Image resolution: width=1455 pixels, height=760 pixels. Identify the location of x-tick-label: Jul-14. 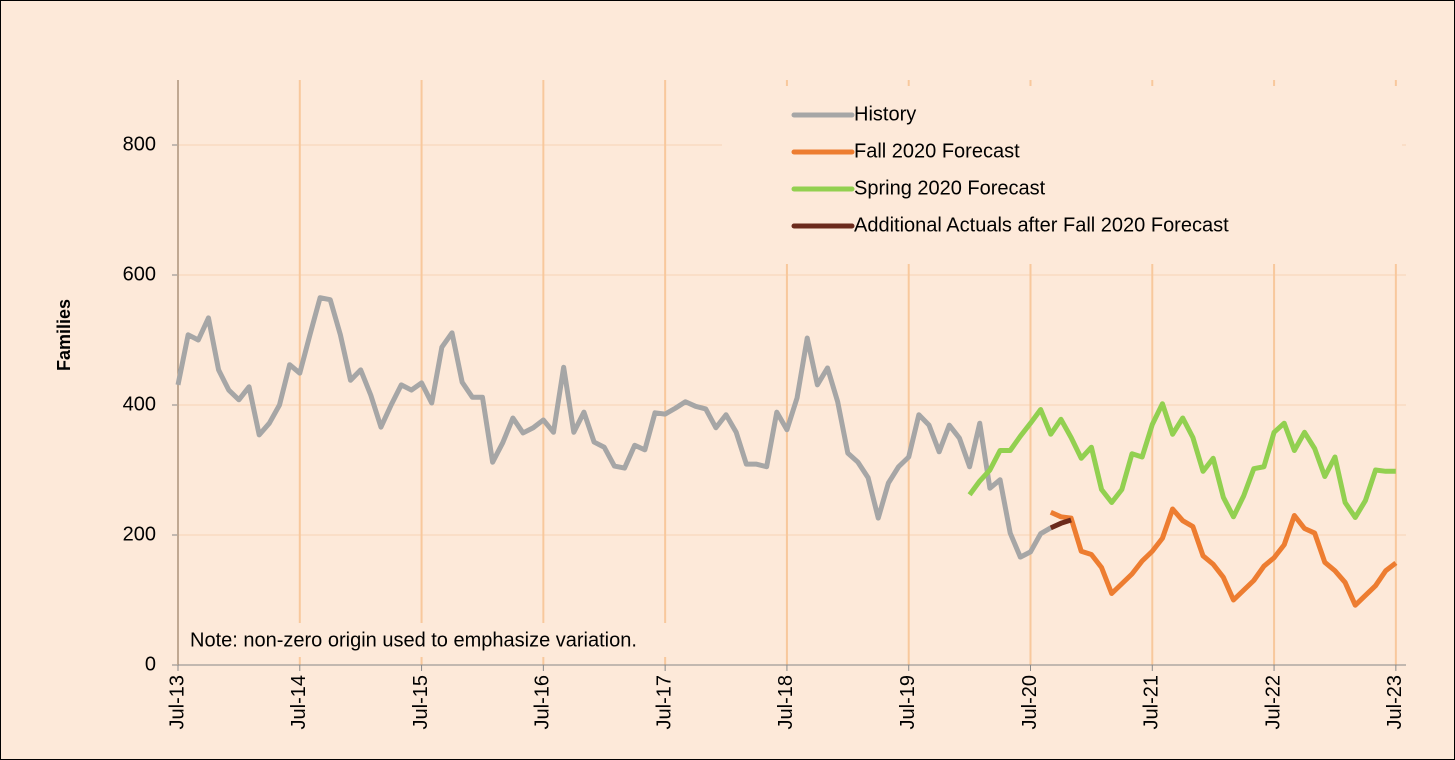
(299, 702).